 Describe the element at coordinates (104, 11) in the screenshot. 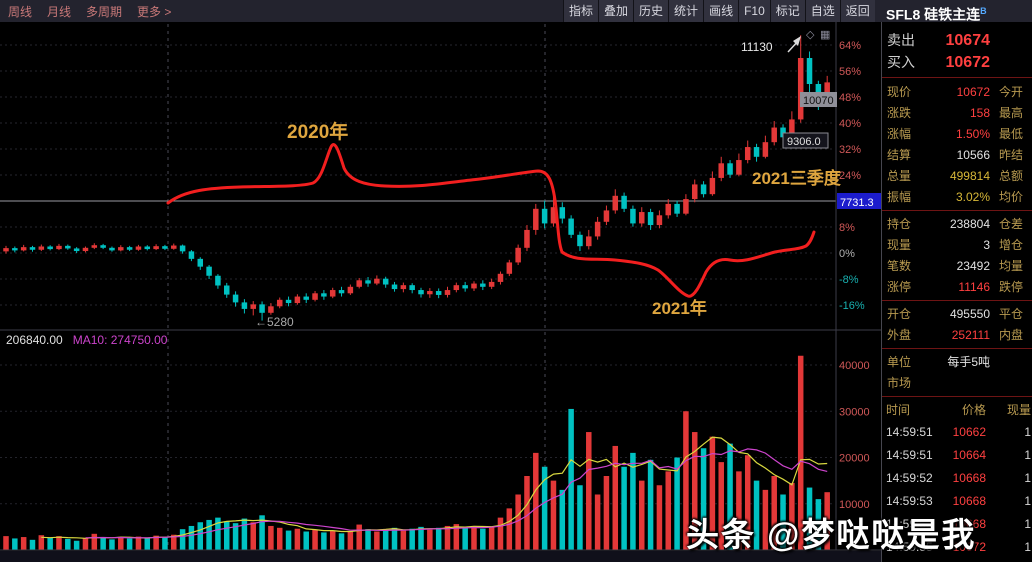

I see `period-item-2: 多周期` at that location.